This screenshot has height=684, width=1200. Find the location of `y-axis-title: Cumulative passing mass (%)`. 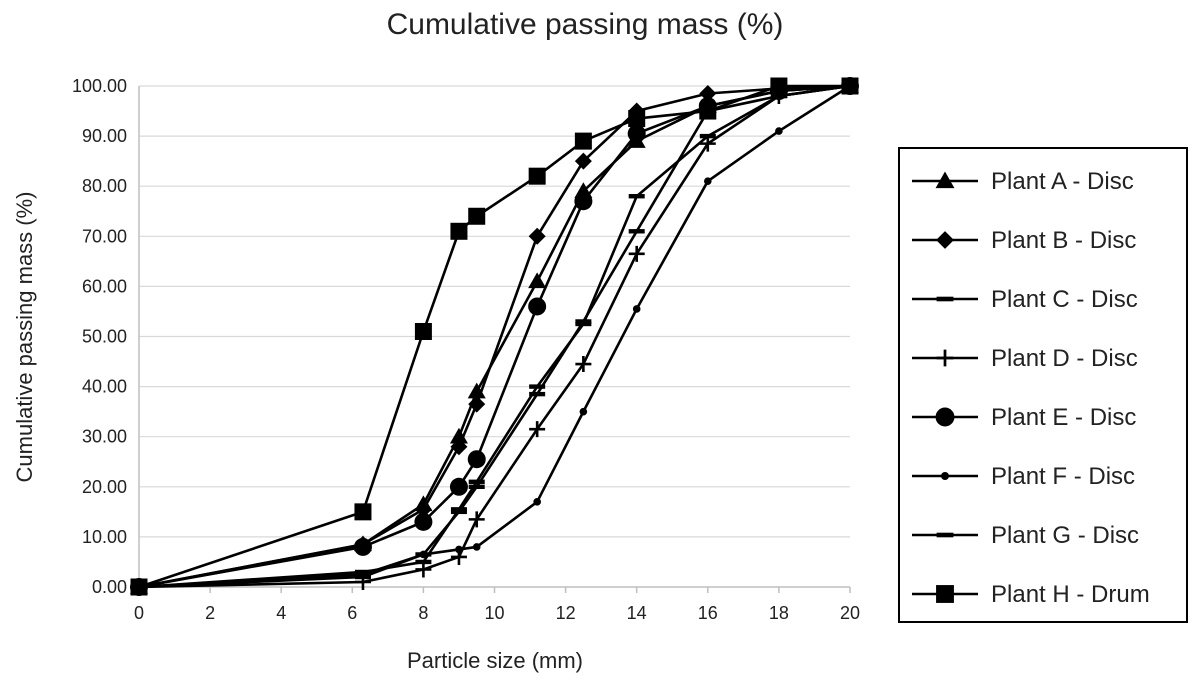

y-axis-title: Cumulative passing mass (%) is located at coordinates (24, 337).